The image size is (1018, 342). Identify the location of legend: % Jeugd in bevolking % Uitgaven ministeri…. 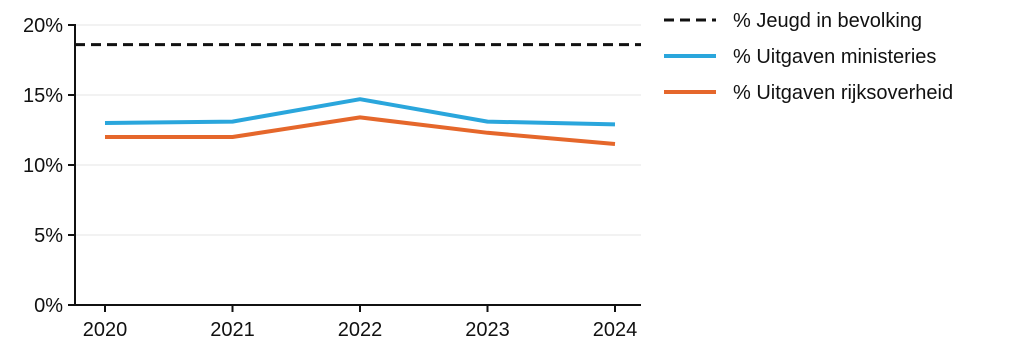
(808, 57).